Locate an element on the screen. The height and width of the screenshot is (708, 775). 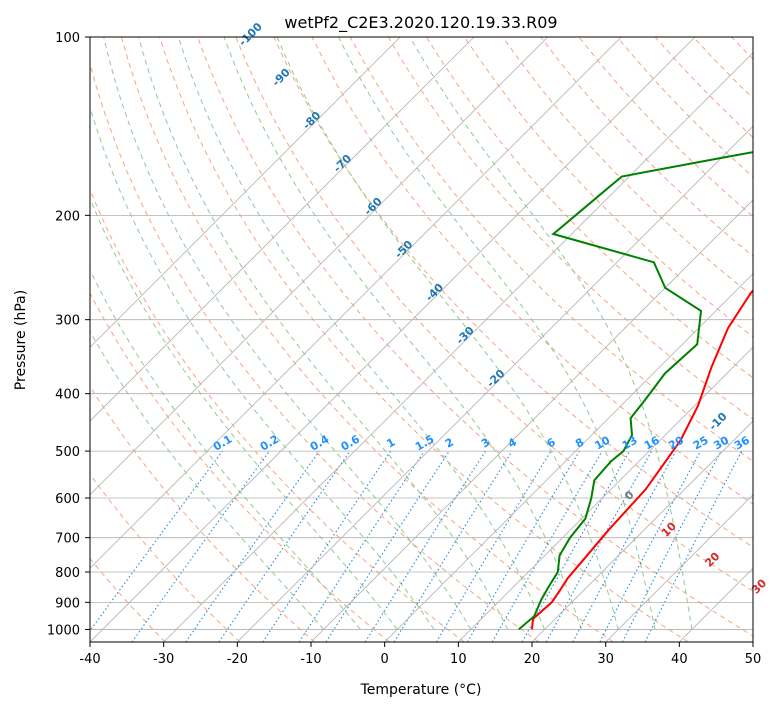
moist-adiabat-line is located at coordinates (207, 480).